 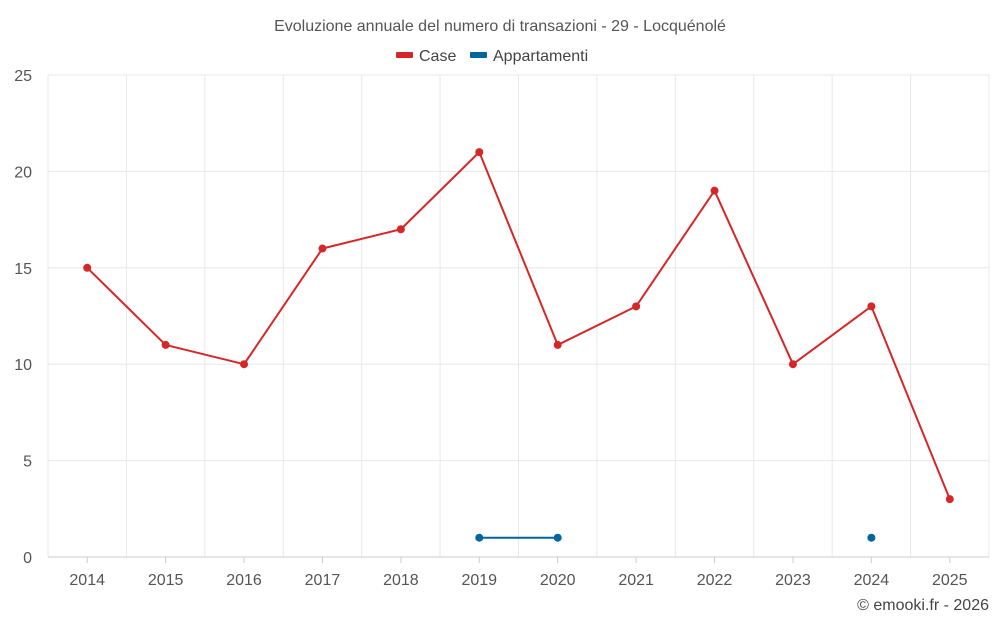 I want to click on x-tick-label: 2018, so click(x=401, y=580).